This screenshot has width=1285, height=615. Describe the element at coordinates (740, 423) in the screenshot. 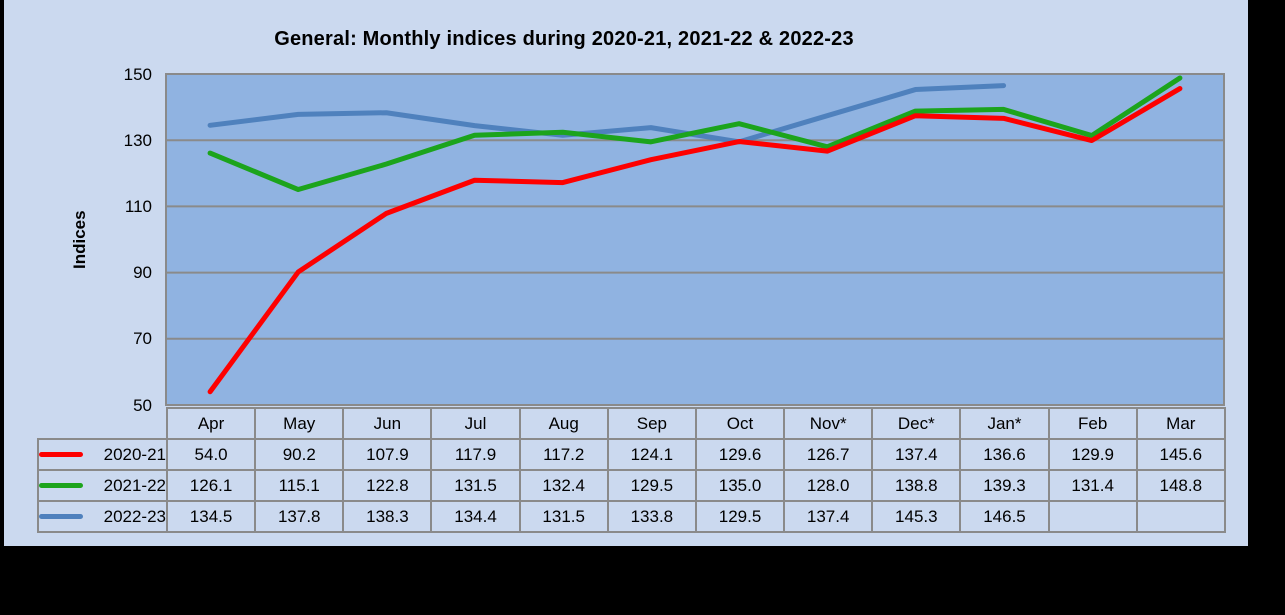

I see `col-header-Oct: Oct` at that location.